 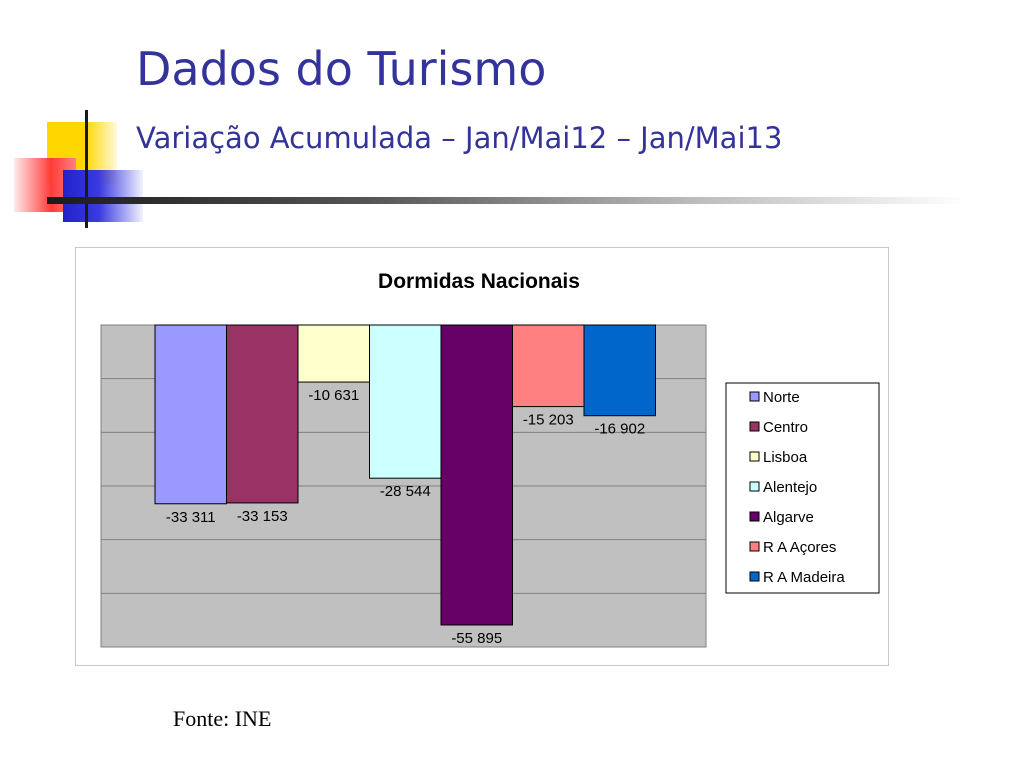 I want to click on legend-label: Alentejo, so click(x=790, y=487).